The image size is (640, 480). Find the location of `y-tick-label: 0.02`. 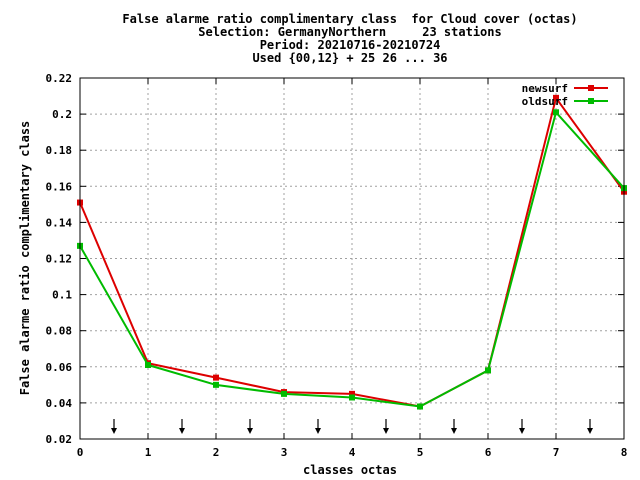

y-tick-label: 0.02 is located at coordinates (59, 439).